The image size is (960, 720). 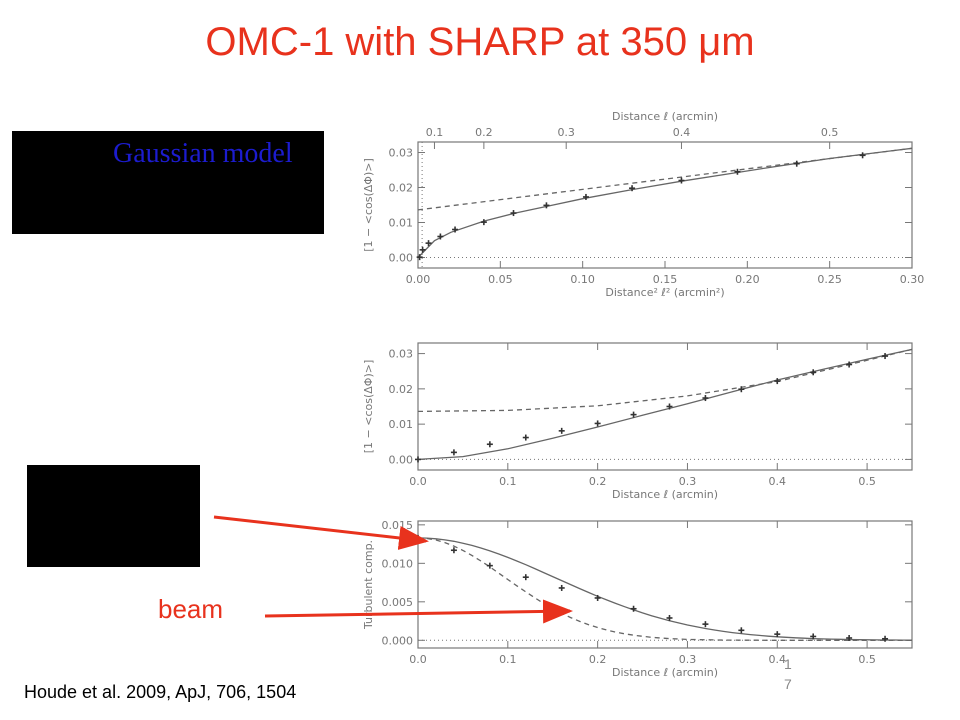 I want to click on x-tick-label: 0.15, so click(x=665, y=279).